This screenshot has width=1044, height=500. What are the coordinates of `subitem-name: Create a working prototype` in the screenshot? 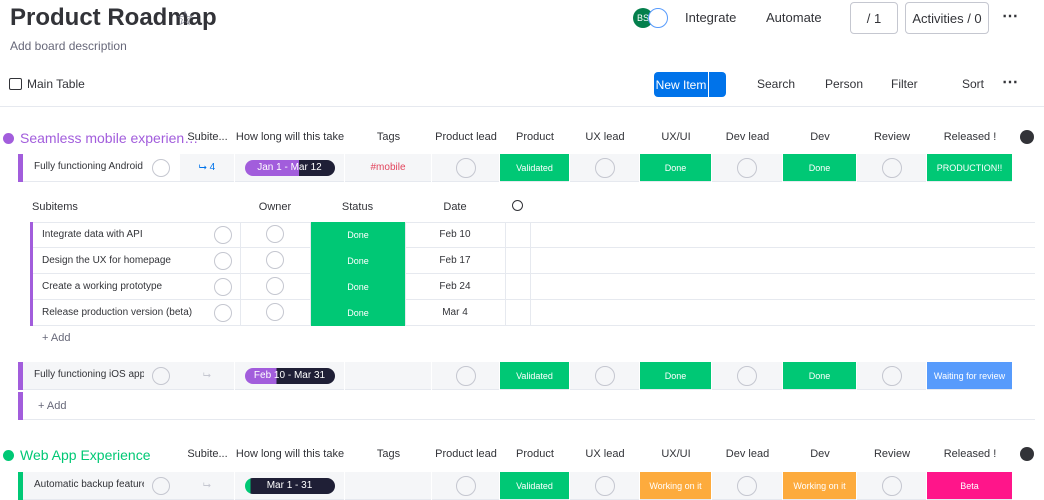 It's located at (102, 286).